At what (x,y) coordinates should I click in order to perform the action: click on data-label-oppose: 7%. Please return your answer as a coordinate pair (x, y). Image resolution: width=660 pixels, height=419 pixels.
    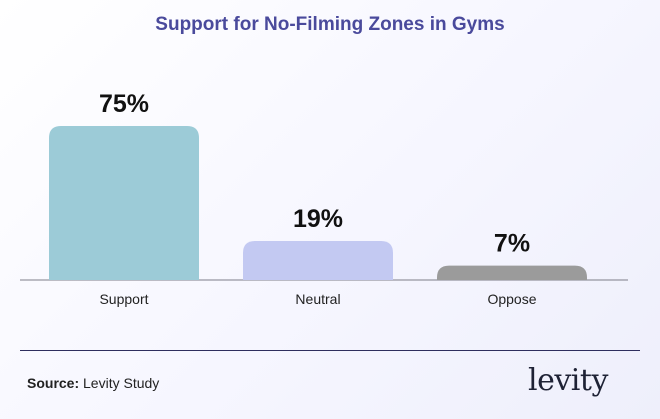
    Looking at the image, I should click on (512, 244).